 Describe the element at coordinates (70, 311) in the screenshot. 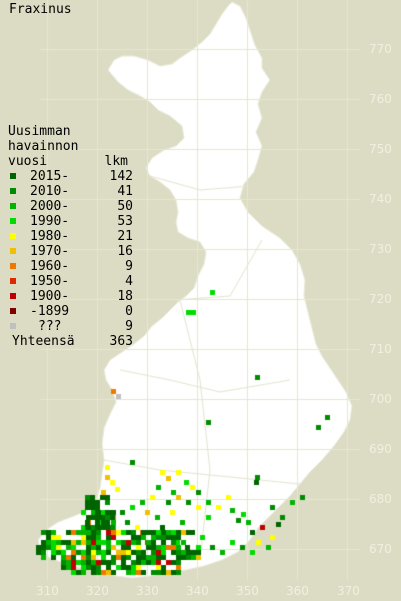

I see `legend-item-1899: -1899 0` at that location.